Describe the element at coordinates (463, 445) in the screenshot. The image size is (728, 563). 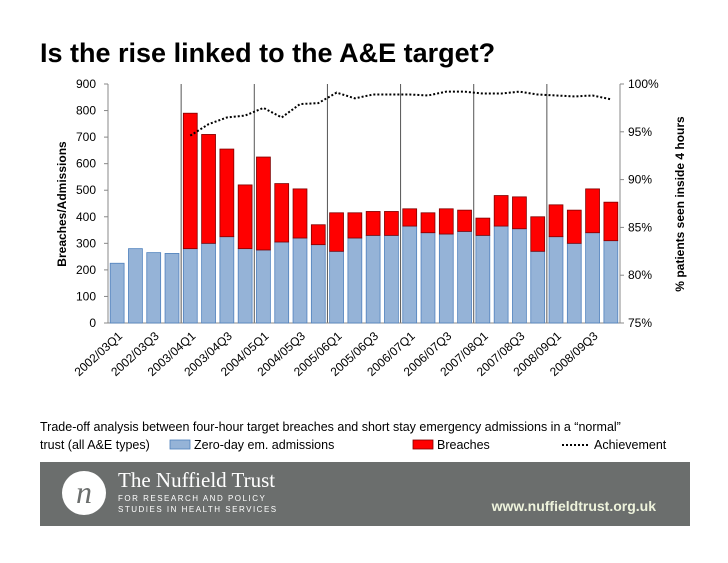
I see `legend-label: Breaches` at that location.